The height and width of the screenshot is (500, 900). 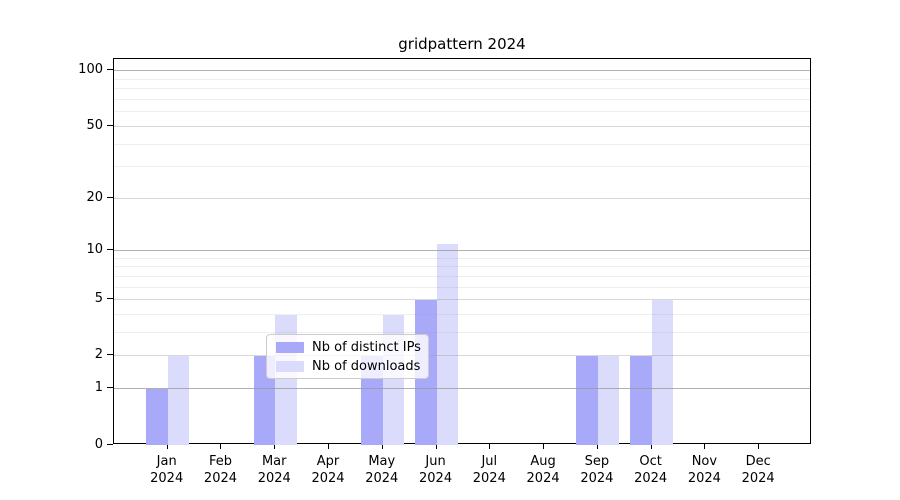 What do you see at coordinates (98, 444) in the screenshot?
I see `y-tick-label: 0` at bounding box center [98, 444].